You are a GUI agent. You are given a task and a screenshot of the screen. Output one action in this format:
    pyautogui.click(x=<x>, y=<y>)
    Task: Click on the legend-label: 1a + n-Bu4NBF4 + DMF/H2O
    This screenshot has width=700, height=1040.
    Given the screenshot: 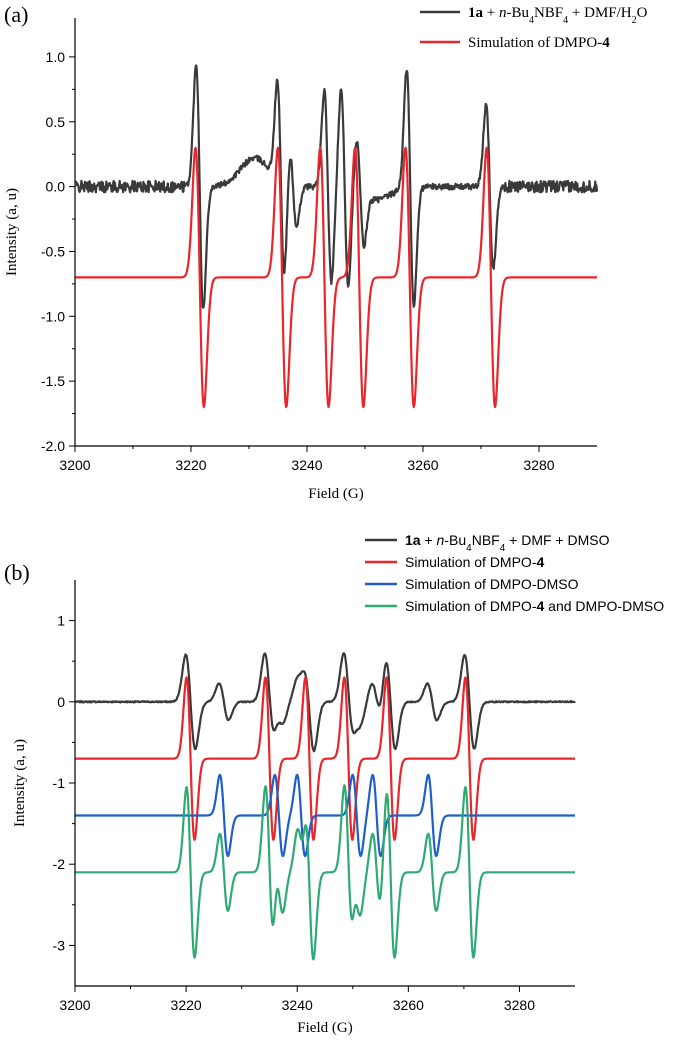 What is the action you would take?
    pyautogui.click(x=558, y=15)
    